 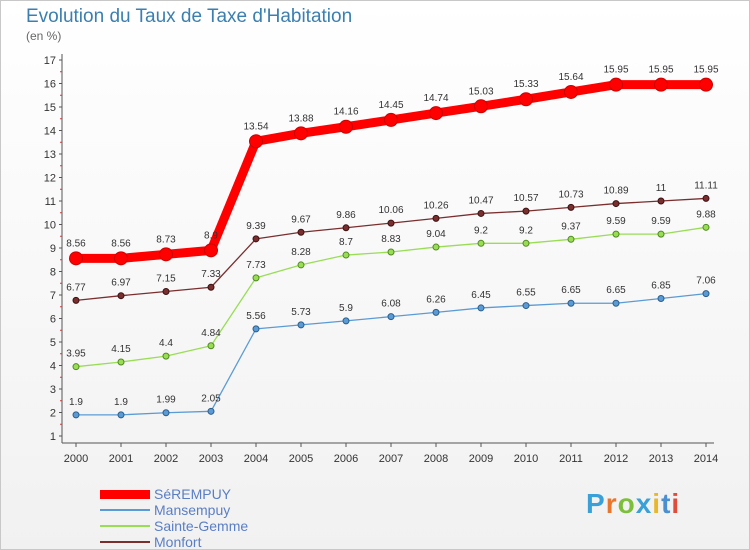 What do you see at coordinates (526, 293) in the screenshot?
I see `data-label: 6.55` at bounding box center [526, 293].